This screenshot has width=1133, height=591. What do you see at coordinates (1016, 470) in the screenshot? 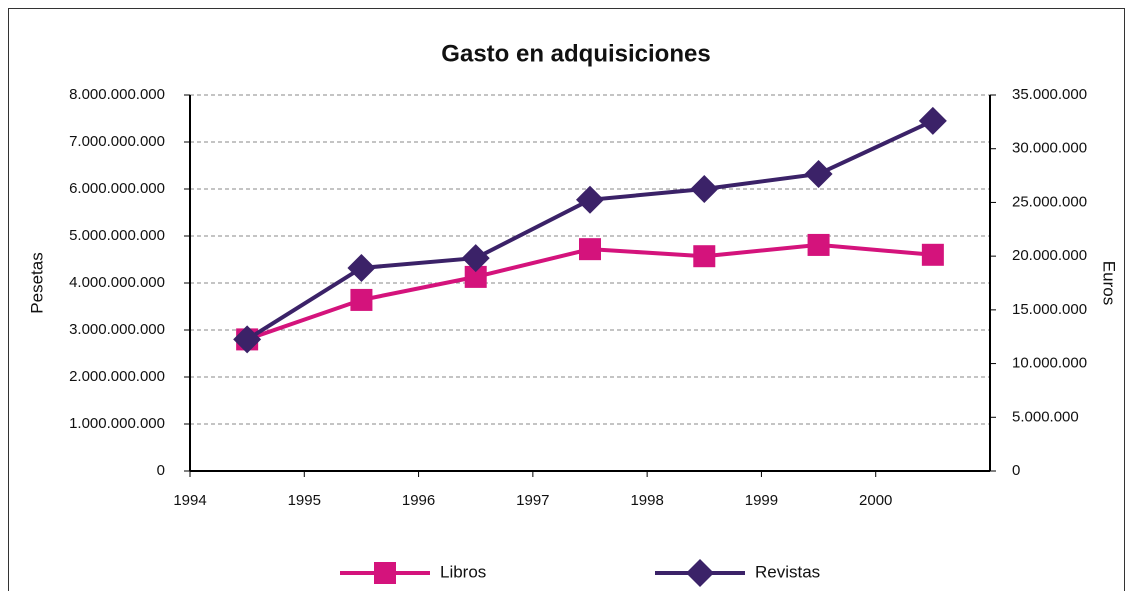
I see `y2-tick-label: 0` at bounding box center [1016, 470].